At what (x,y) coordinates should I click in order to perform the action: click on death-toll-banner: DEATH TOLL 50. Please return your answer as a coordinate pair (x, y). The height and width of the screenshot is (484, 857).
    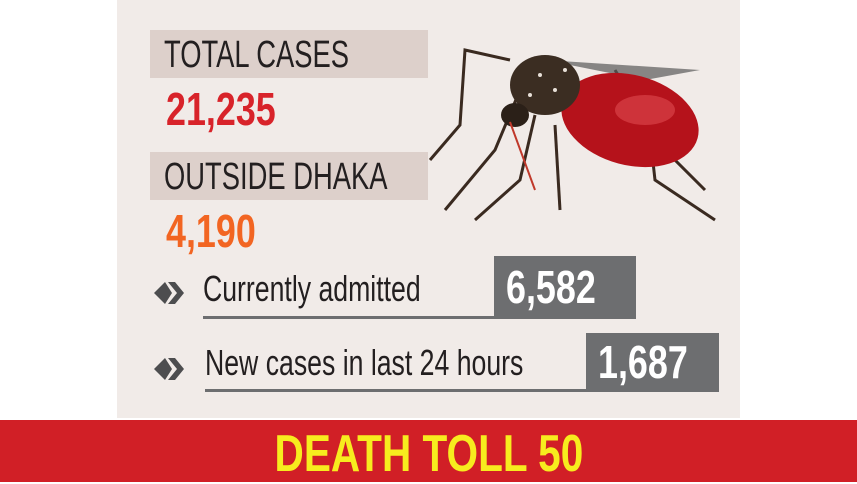
    Looking at the image, I should click on (428, 451).